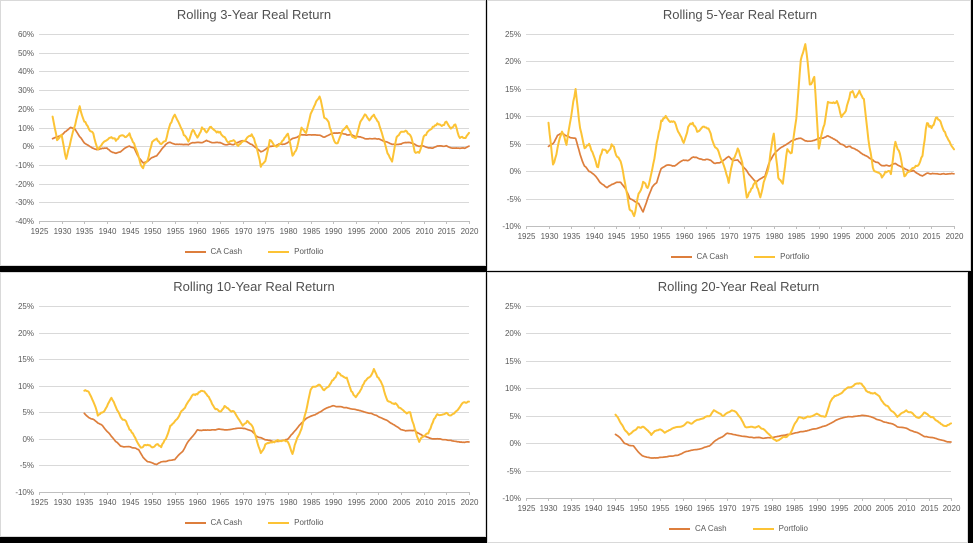 This screenshot has width=973, height=543. Describe the element at coordinates (24, 184) in the screenshot. I see `svg-text: -20%` at that location.